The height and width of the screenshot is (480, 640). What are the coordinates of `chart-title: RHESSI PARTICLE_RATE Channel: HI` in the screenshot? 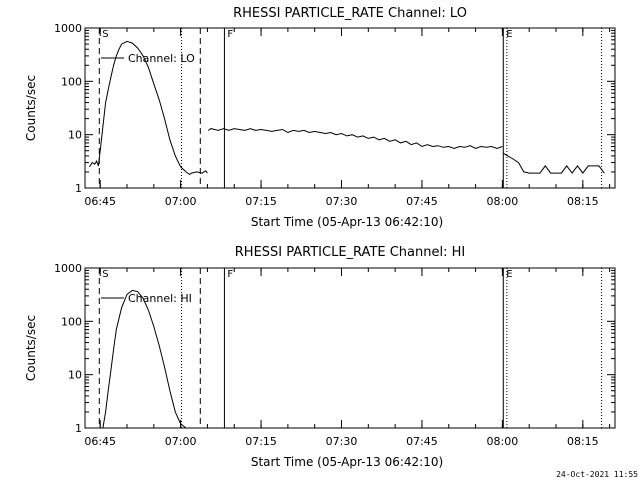 It's located at (350, 252).